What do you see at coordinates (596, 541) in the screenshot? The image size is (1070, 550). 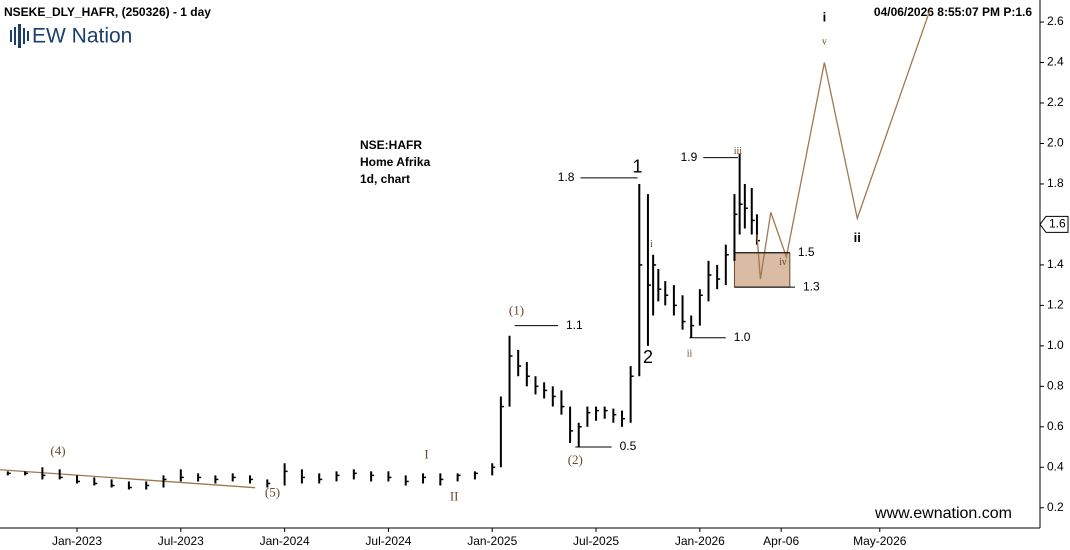 I see `x-tick-label: Jul-2025` at bounding box center [596, 541].